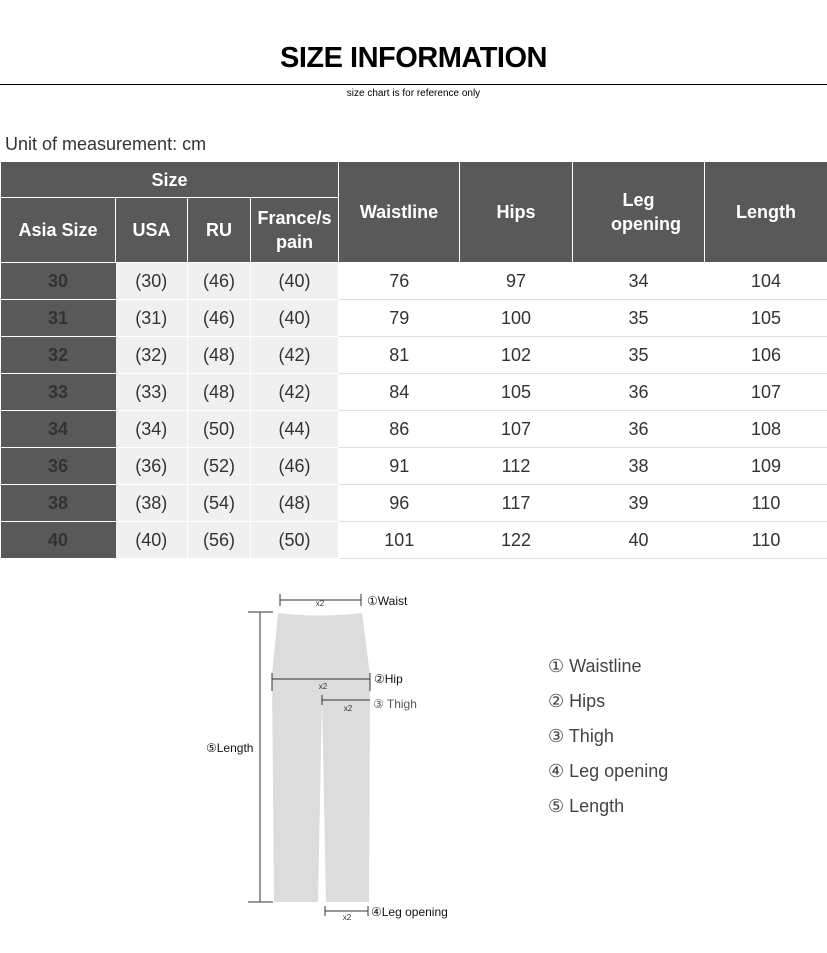  What do you see at coordinates (765, 318) in the screenshot?
I see `cell-length: 105` at bounding box center [765, 318].